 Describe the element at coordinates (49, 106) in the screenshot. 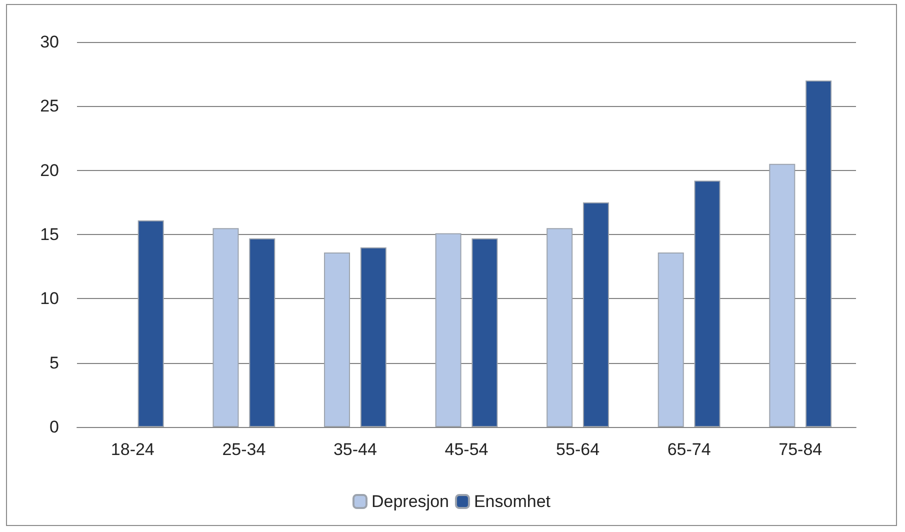

I see `y-tick-label: 25` at that location.